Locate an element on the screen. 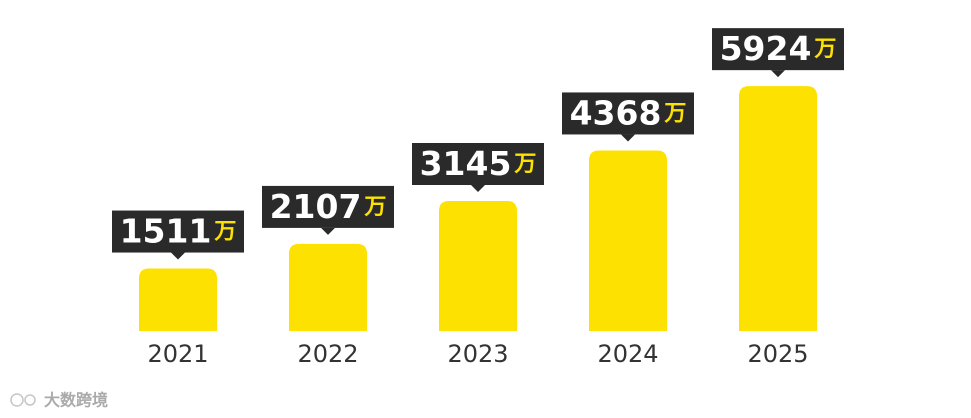 This screenshot has width=971, height=418. value-label: 4368 万 is located at coordinates (628, 112).